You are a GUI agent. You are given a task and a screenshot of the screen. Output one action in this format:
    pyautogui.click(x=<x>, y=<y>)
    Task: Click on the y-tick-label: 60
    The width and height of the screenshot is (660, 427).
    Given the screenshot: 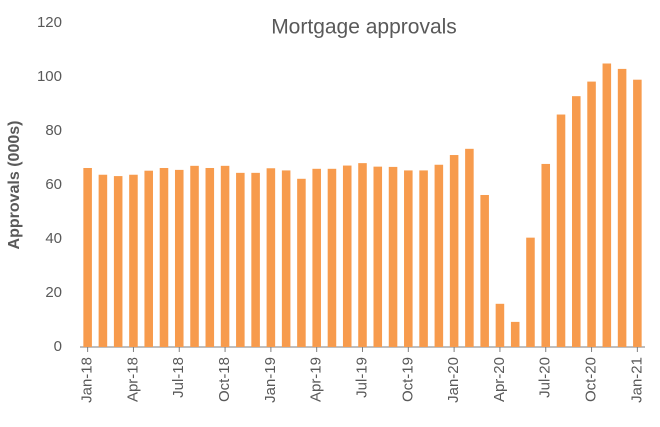 What is the action you would take?
    pyautogui.click(x=53, y=184)
    